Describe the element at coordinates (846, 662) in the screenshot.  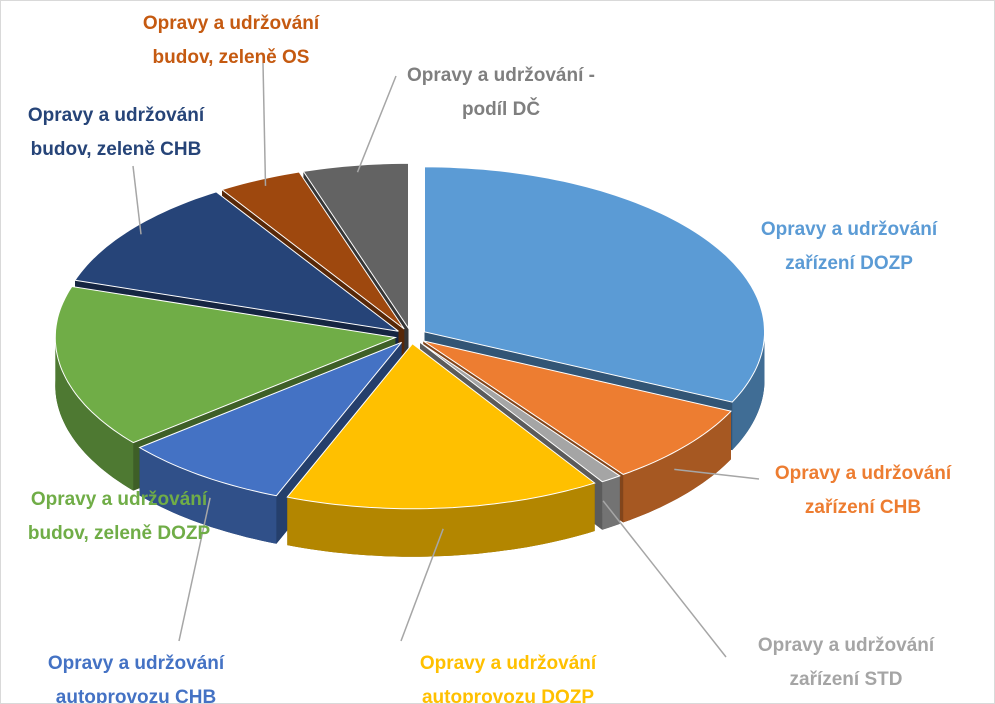
I see `data-label: Opravy a udržování zařízení STD` at that location.